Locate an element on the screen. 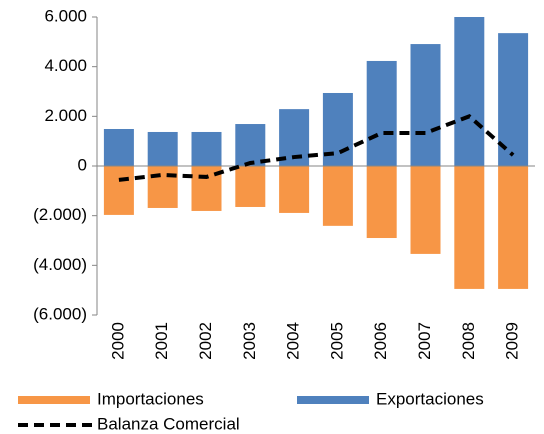 This screenshot has height=434, width=544. x-tick-label: 2003 is located at coordinates (249, 341).